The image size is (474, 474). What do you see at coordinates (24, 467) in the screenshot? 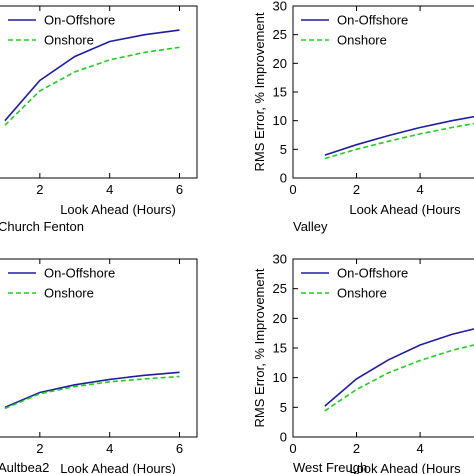
I see `panel-caption: Aultbea2` at bounding box center [24, 467].